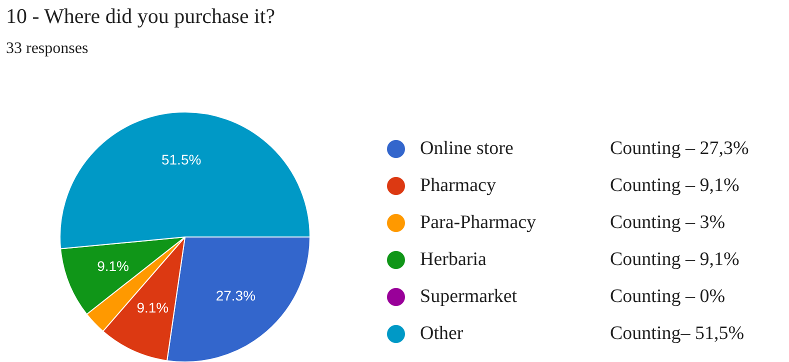 This screenshot has width=789, height=362. Describe the element at coordinates (182, 160) in the screenshot. I see `data-label: 51.5%` at that location.